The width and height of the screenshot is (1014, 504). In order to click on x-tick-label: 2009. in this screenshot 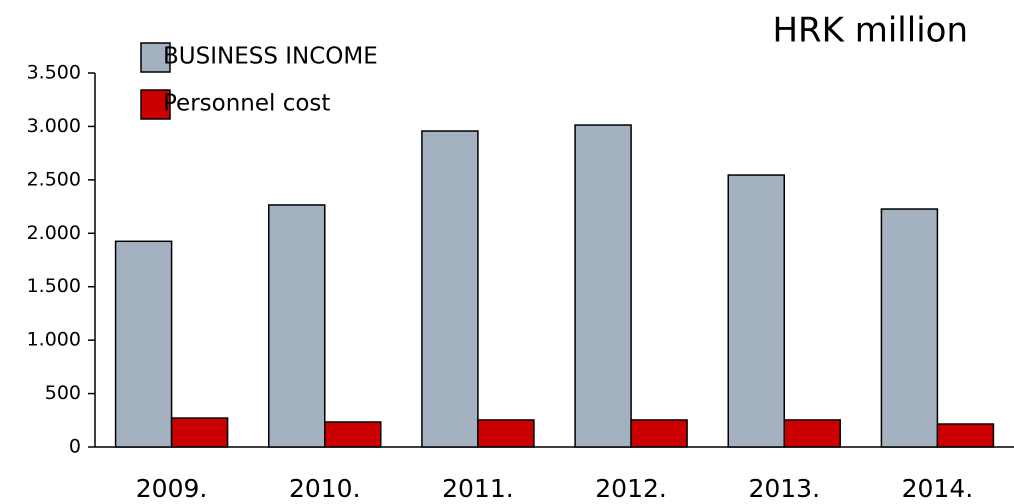, I will do `click(172, 488)`.